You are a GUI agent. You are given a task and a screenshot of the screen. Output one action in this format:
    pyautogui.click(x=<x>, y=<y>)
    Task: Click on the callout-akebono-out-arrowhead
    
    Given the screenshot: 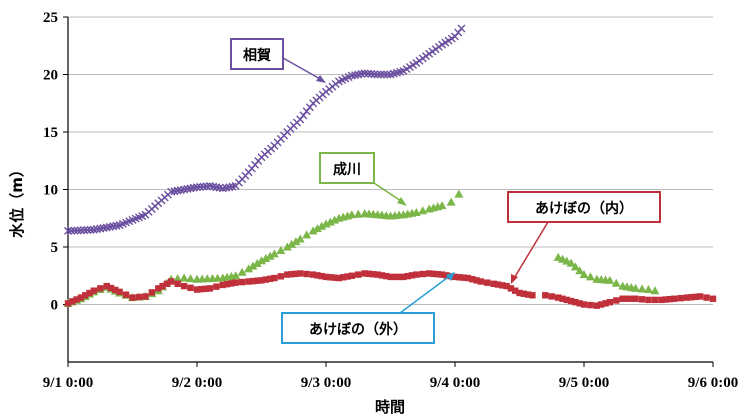 What is the action you would take?
    pyautogui.click(x=450, y=276)
    